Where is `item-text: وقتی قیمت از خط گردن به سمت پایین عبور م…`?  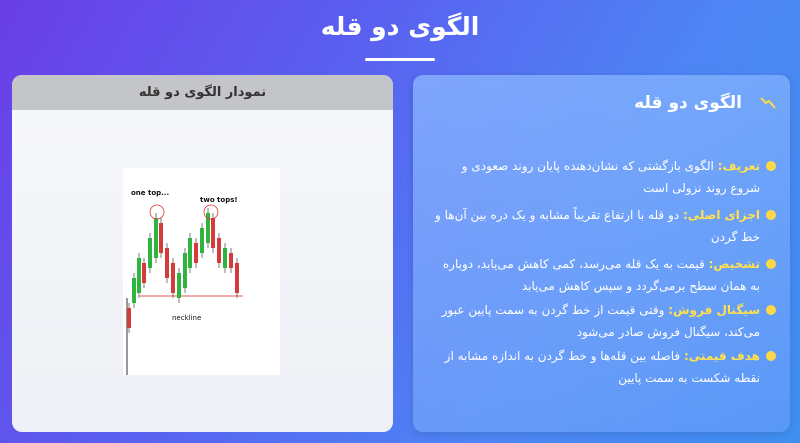
item-text: وقتی قیمت از خط گردن به سمت پایین عبور م… is located at coordinates (600, 321).